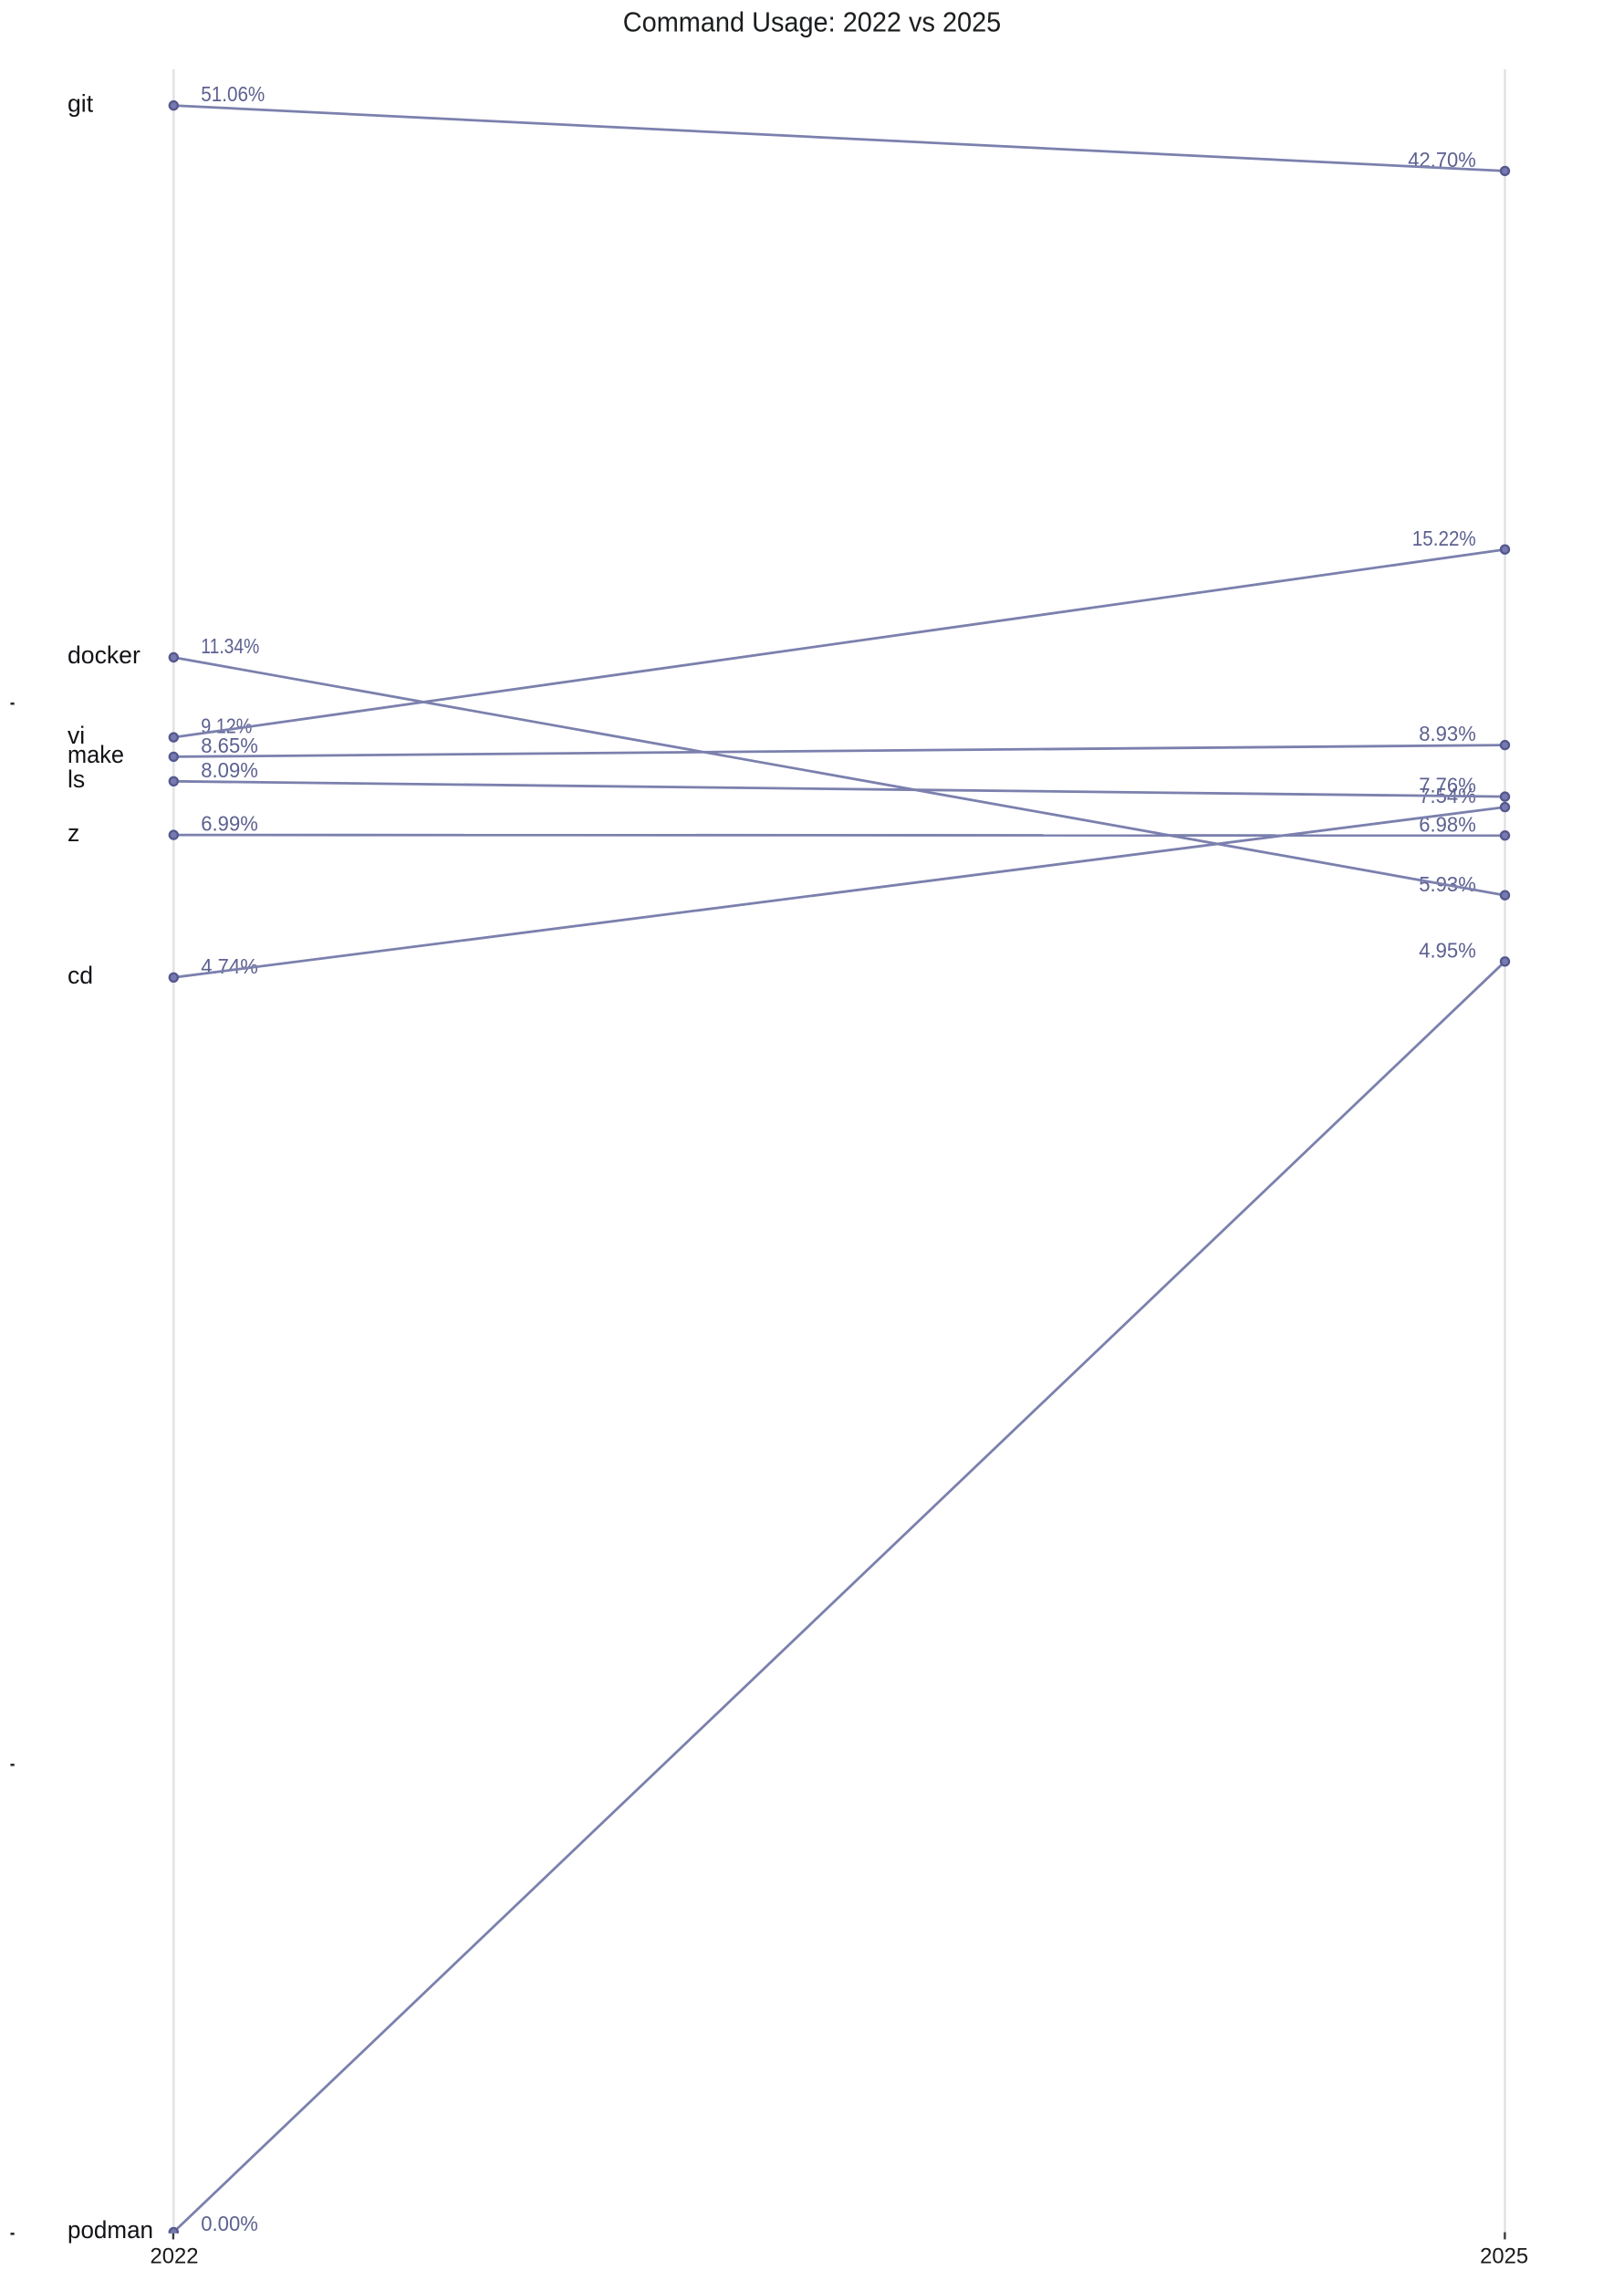 The width and height of the screenshot is (1624, 2281). What do you see at coordinates (229, 966) in the screenshot?
I see `svg-text: 4.74%` at bounding box center [229, 966].